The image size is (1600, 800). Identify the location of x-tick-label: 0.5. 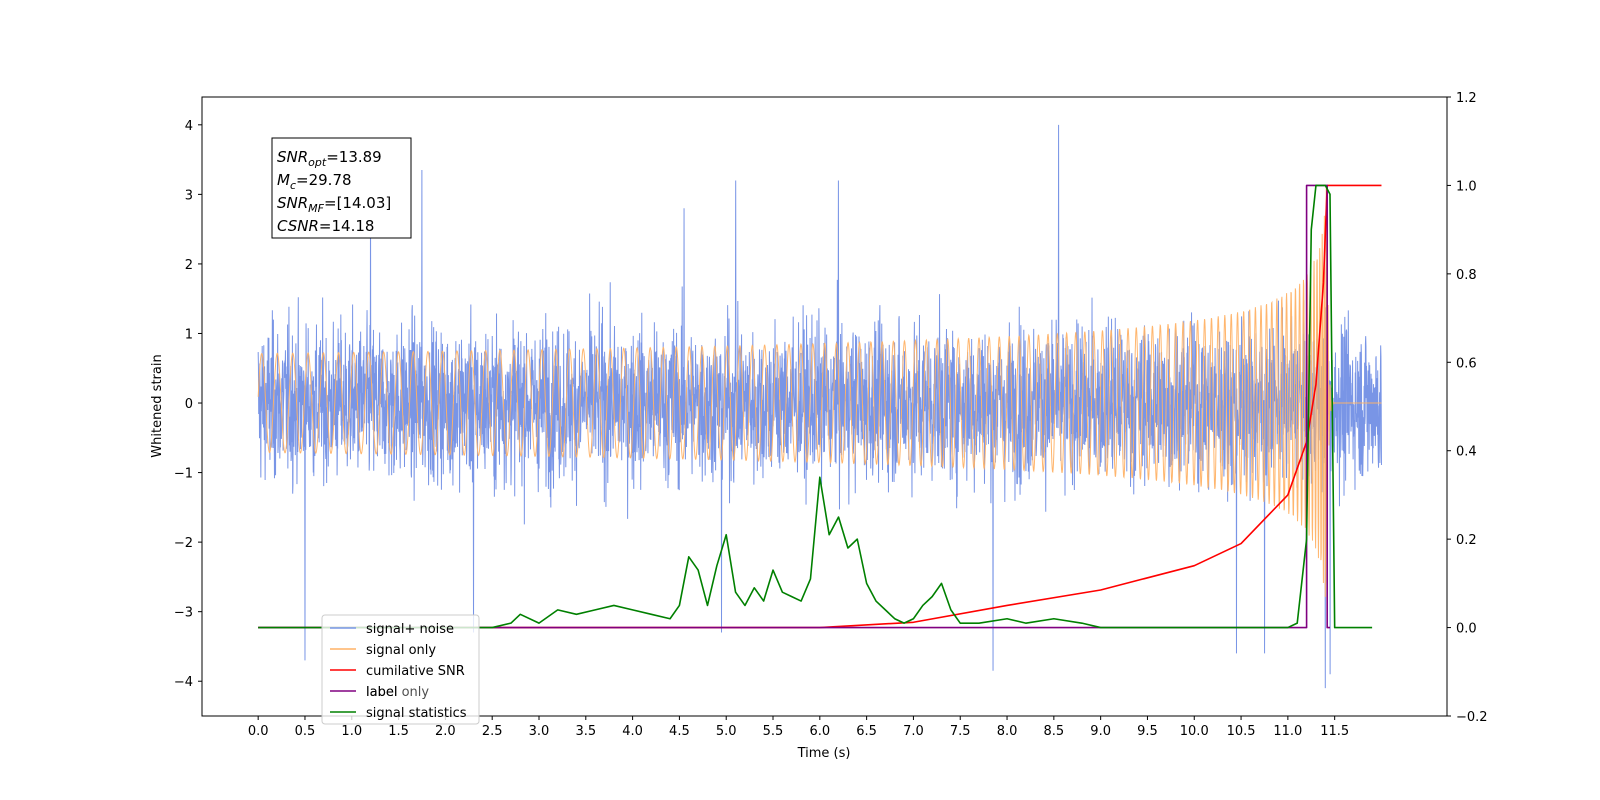
(305, 731).